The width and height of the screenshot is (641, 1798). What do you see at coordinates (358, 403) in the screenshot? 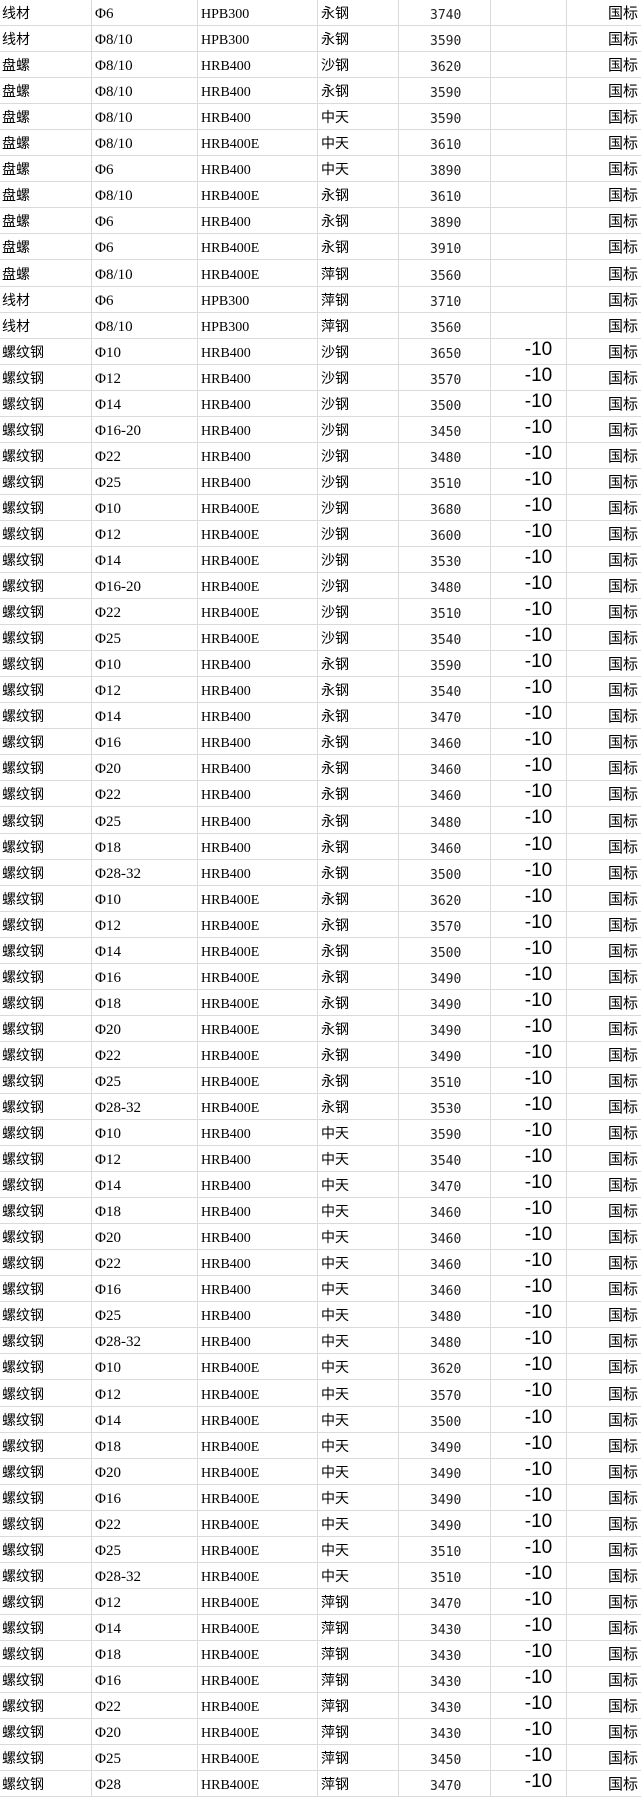
I see `mill-cell: 沙钢` at bounding box center [358, 403].